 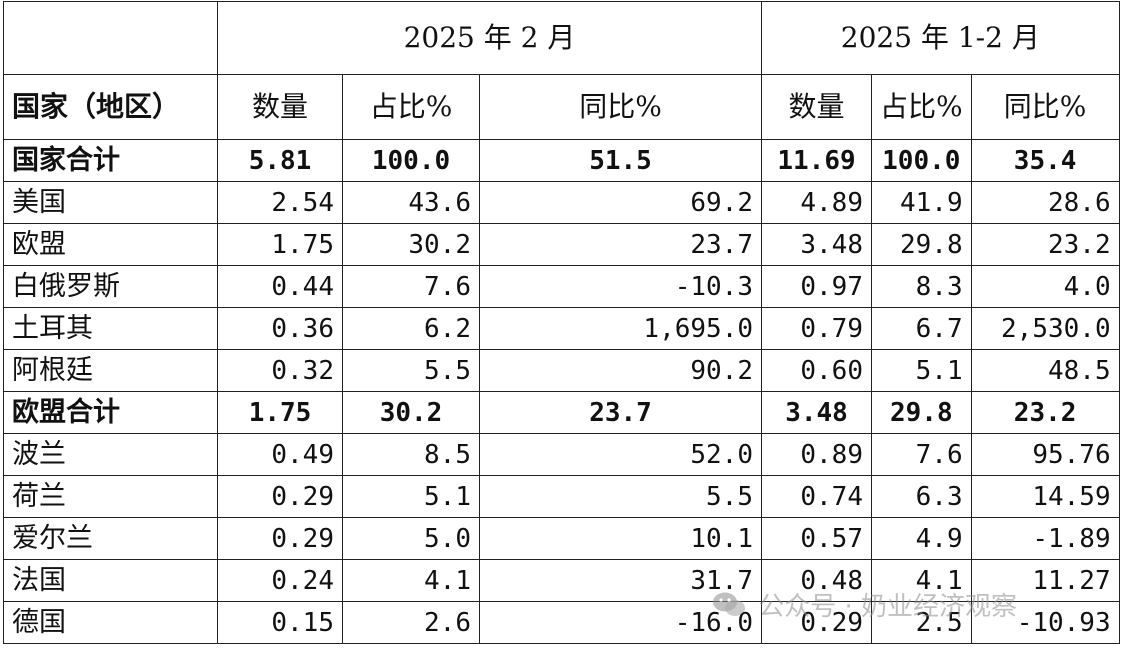 What do you see at coordinates (1045, 107) in the screenshot?
I see `header-yoy-janfeb: 同比%` at bounding box center [1045, 107].